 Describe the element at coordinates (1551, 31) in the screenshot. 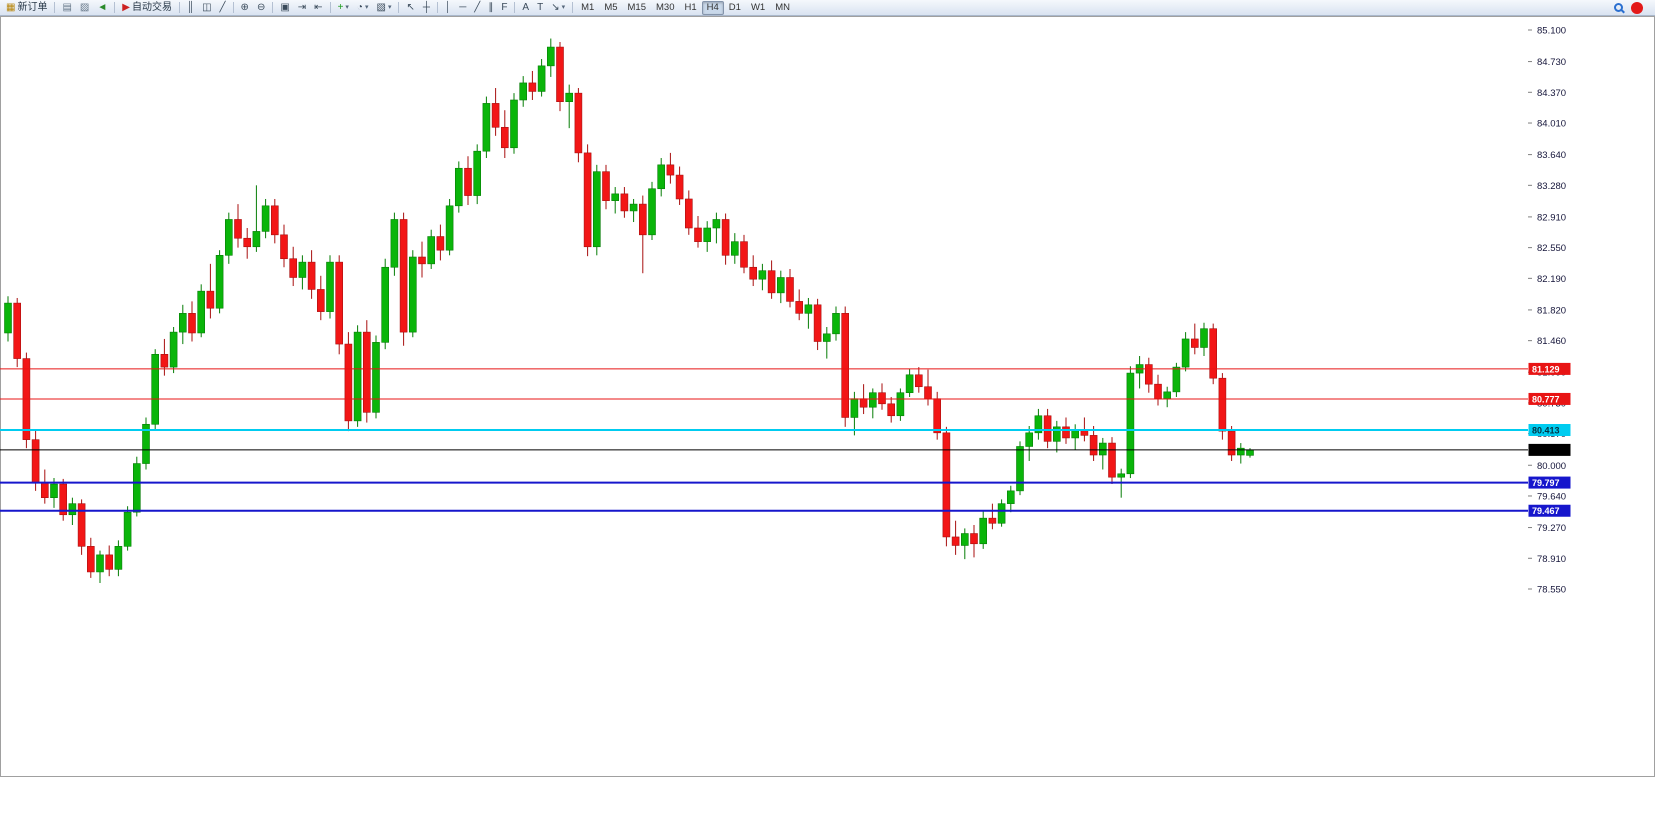

I see `svg-text: 85.100` at that location.